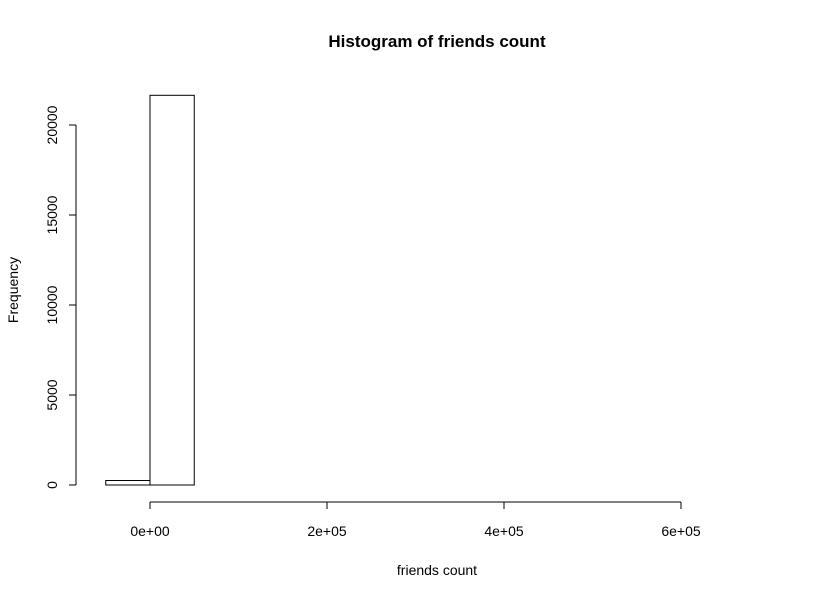 The height and width of the screenshot is (599, 836). Describe the element at coordinates (327, 531) in the screenshot. I see `x-tick-label-1: 2e+05` at that location.